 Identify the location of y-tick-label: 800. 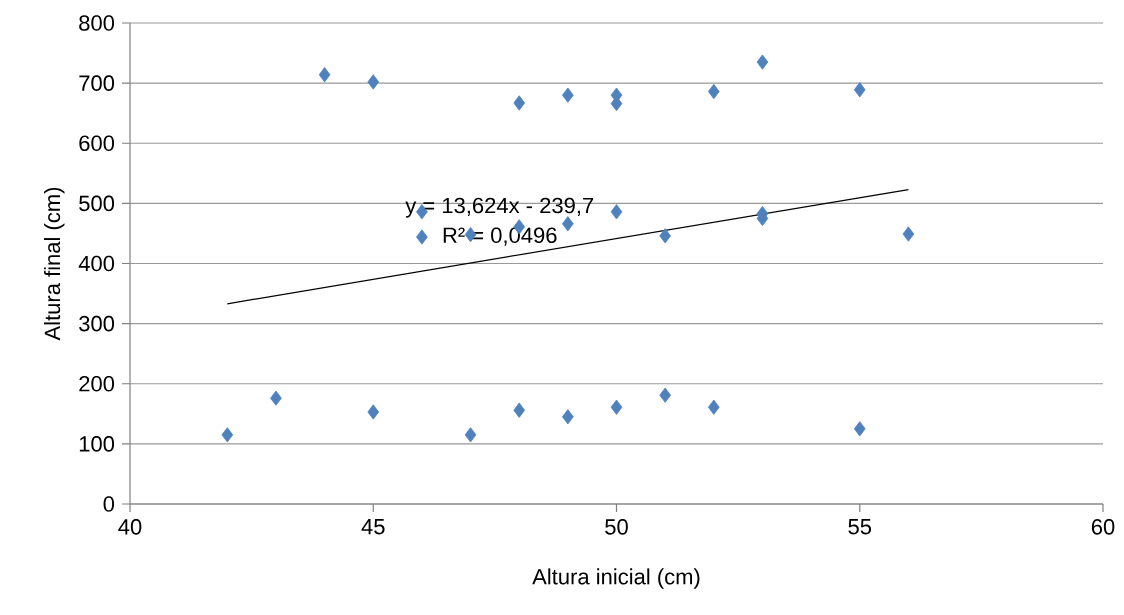
(97, 23).